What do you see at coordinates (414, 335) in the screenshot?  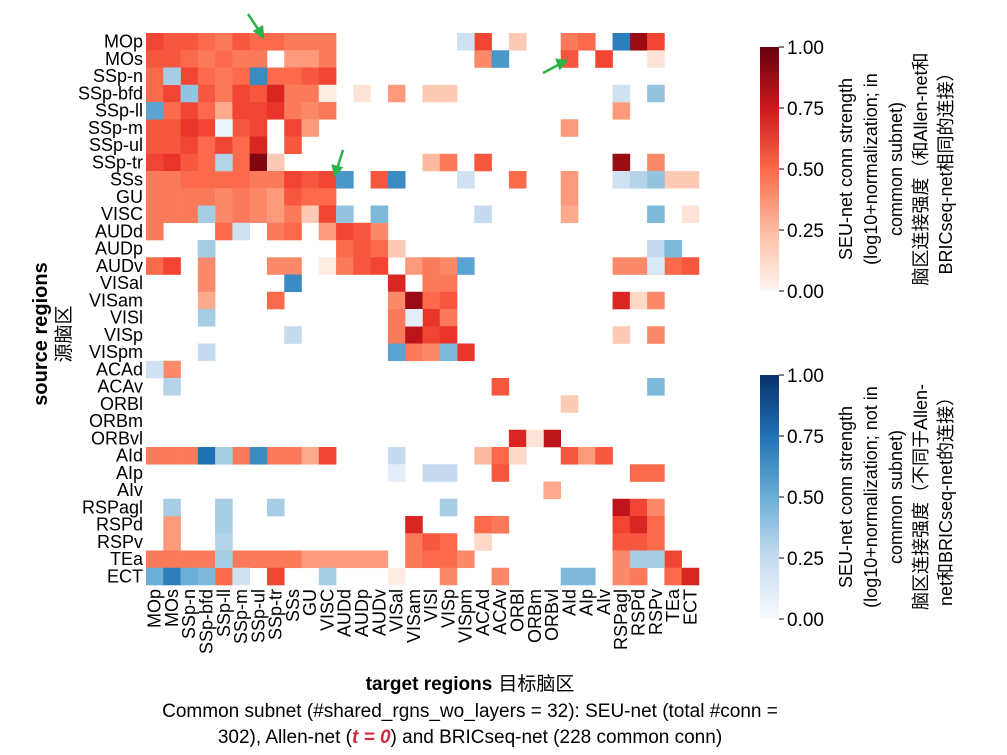 I see `cell-common-VISp-to-VISam` at bounding box center [414, 335].